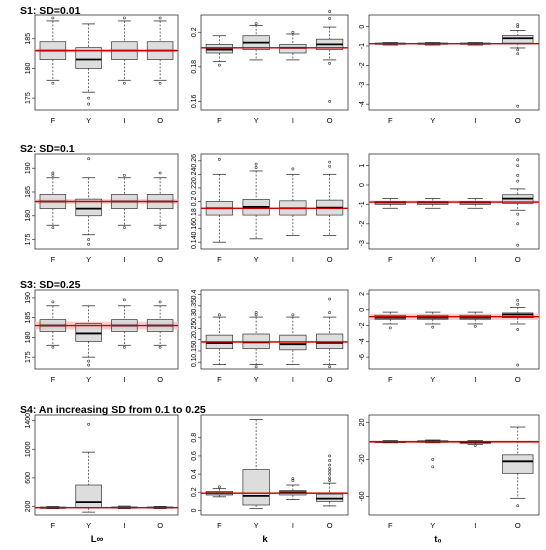 The width and height of the screenshot is (546, 550). What do you see at coordinates (28, 318) in the screenshot?
I see `y-tick-label-6-2: 185` at bounding box center [28, 318].